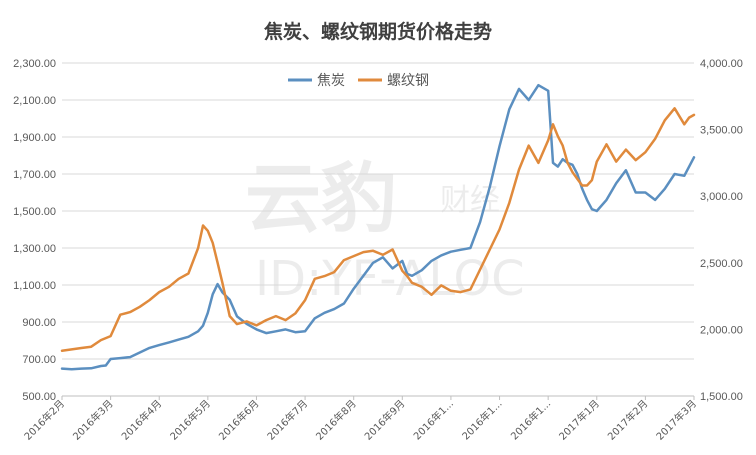  Describe the element at coordinates (721, 131) in the screenshot. I see `y-right-tick-label: 3,500.00` at that location.